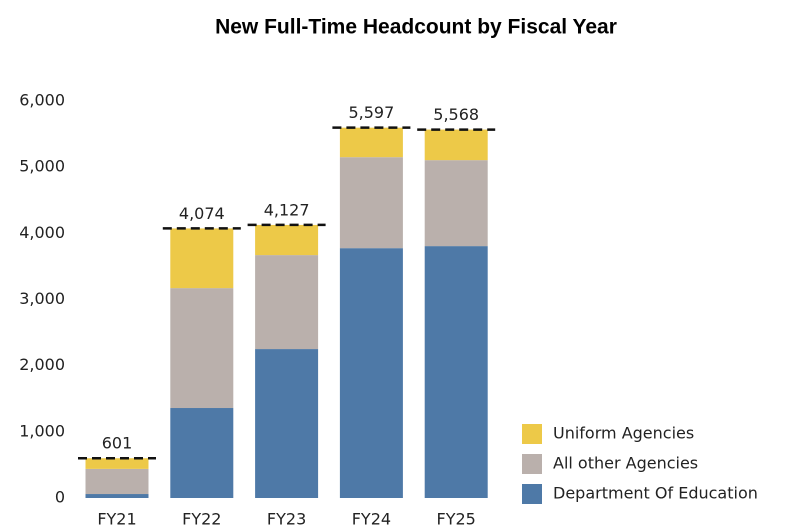 Image resolution: width=812 pixels, height=532 pixels. What do you see at coordinates (623, 433) in the screenshot?
I see `legend-label: Uniform Agencies` at bounding box center [623, 433].